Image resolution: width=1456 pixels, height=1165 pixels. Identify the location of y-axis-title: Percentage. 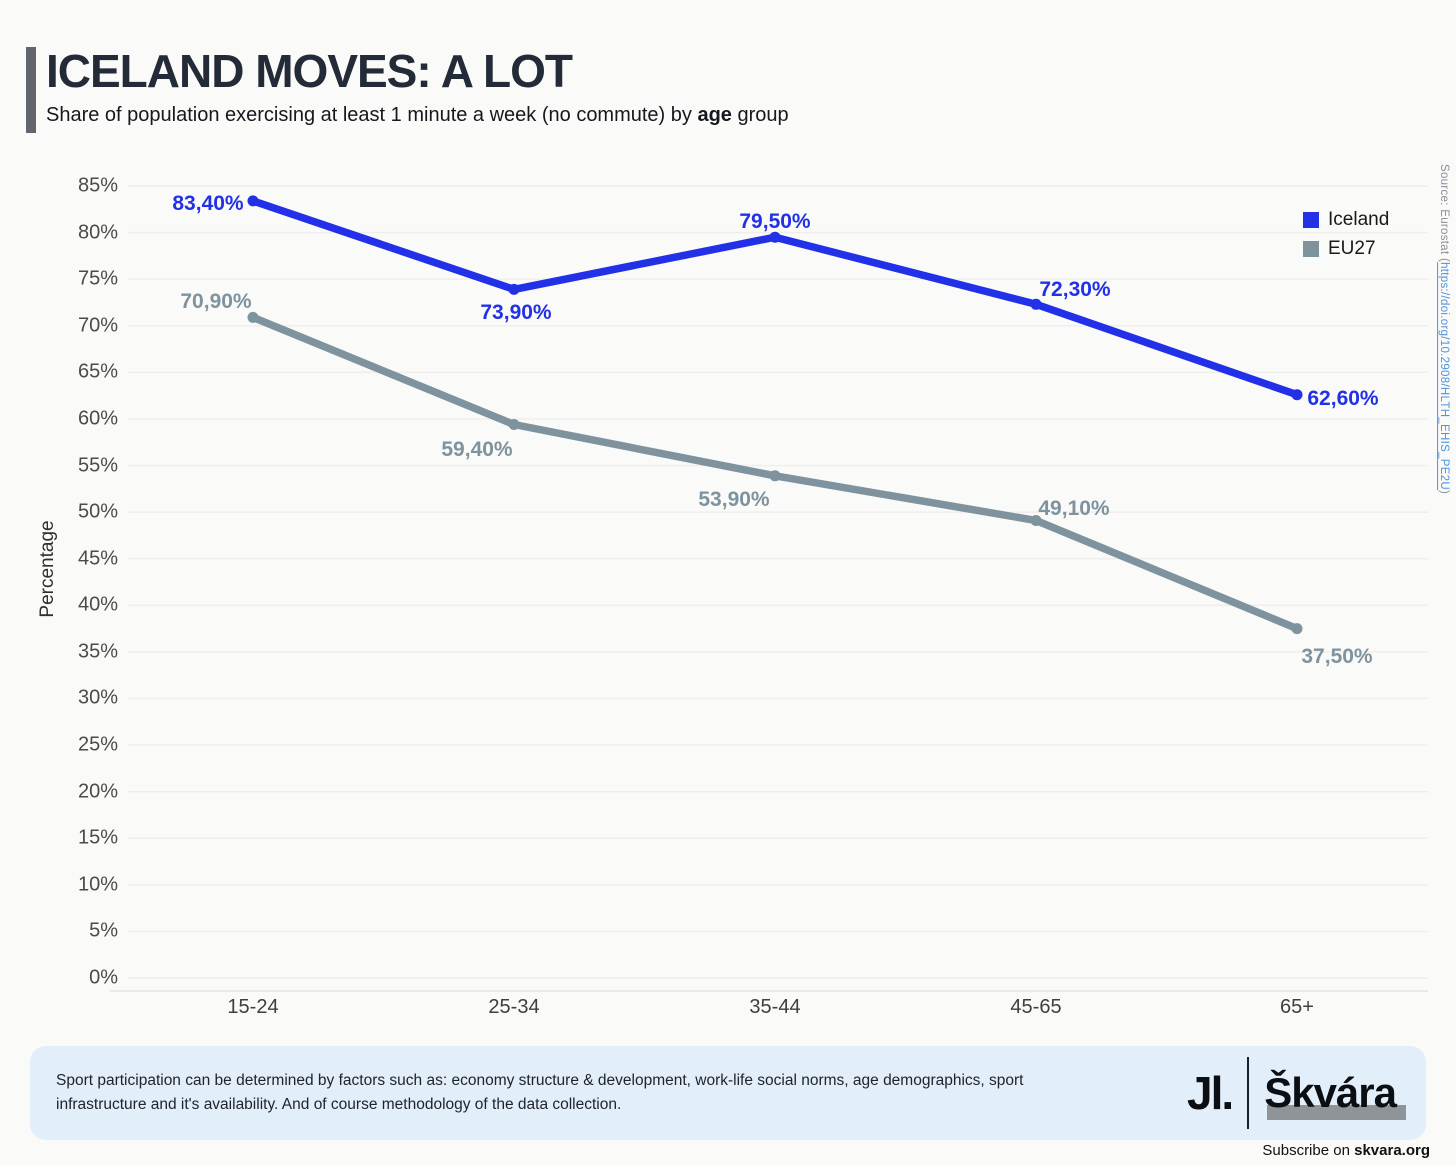
(47, 569).